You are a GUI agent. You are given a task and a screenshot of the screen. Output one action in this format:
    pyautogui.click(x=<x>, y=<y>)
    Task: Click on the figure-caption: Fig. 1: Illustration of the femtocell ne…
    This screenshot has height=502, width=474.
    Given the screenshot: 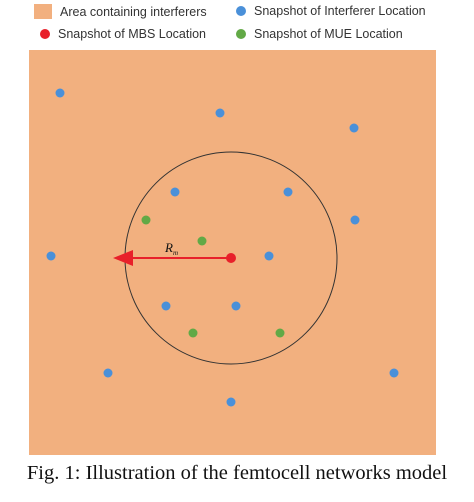 What is the action you would take?
    pyautogui.click(x=237, y=473)
    